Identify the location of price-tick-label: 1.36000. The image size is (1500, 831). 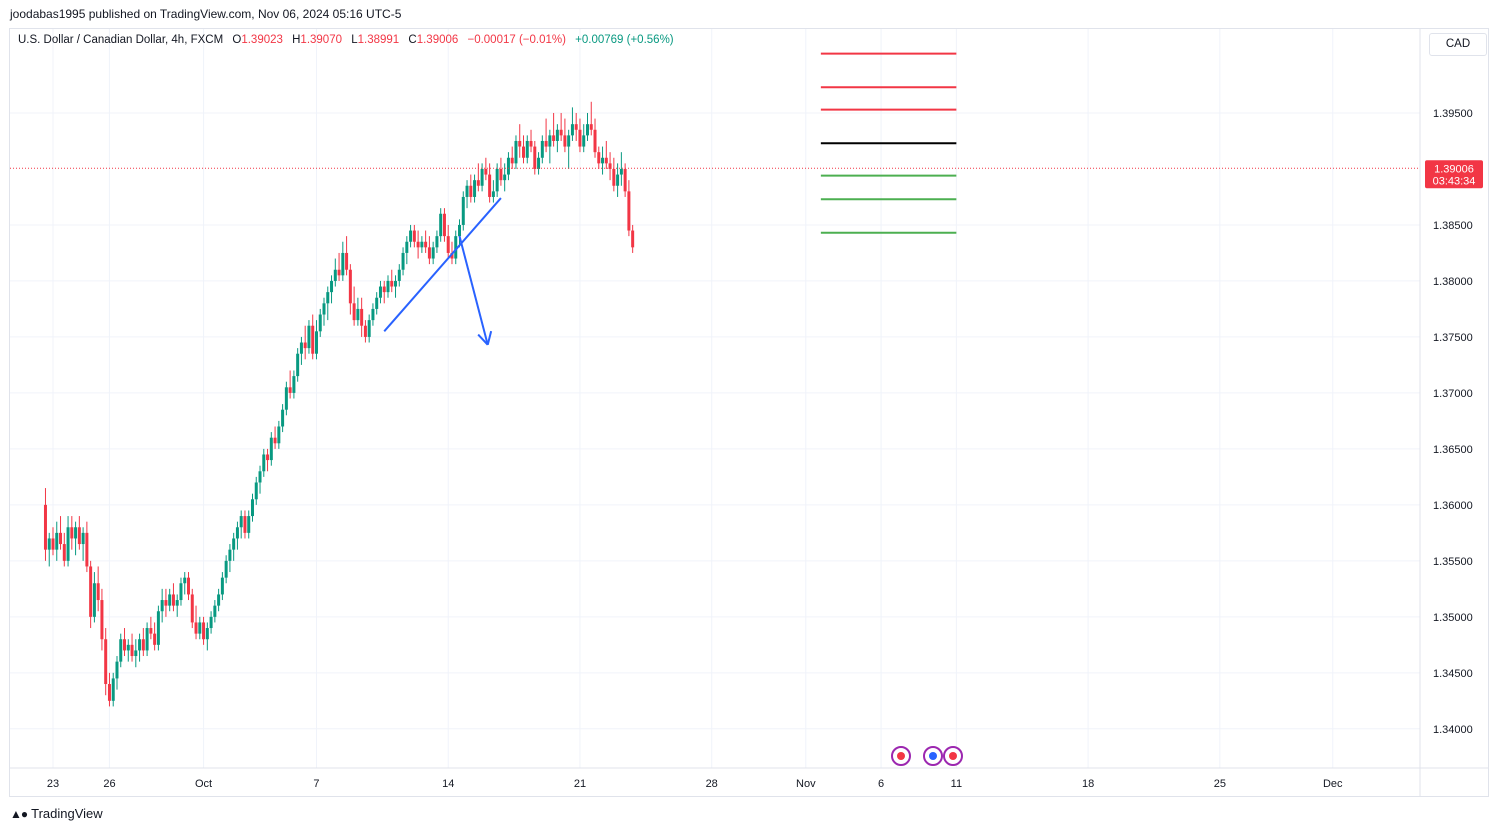
(1453, 506).